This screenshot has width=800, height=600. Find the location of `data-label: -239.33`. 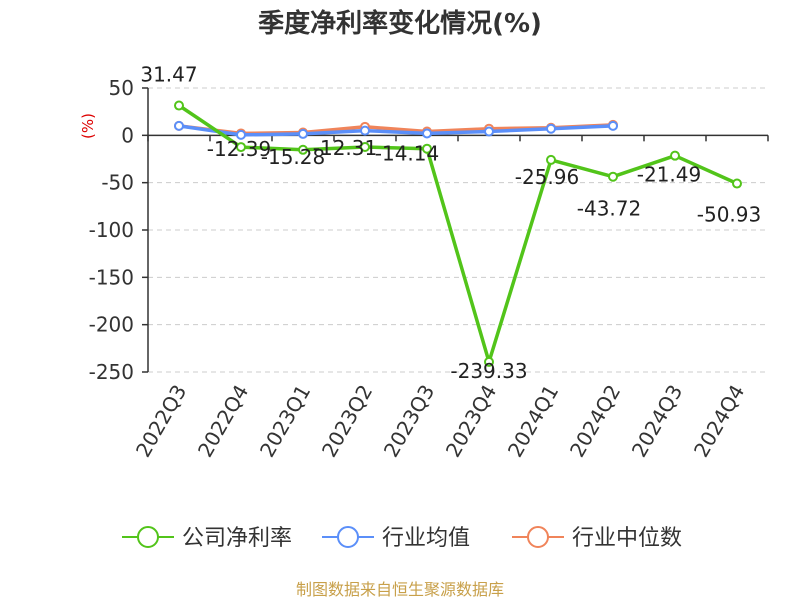

data-label: -239.33 is located at coordinates (488, 371).